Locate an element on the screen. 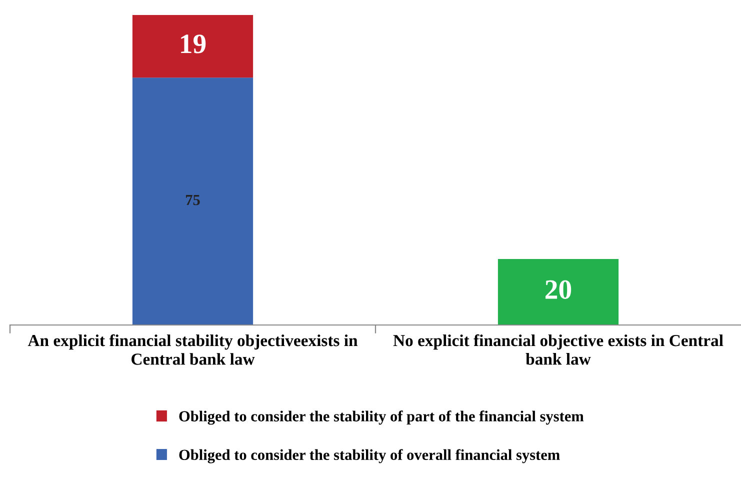  x-tick-label: No explicit financial objective exists in Central bank law is located at coordinates (558, 349).